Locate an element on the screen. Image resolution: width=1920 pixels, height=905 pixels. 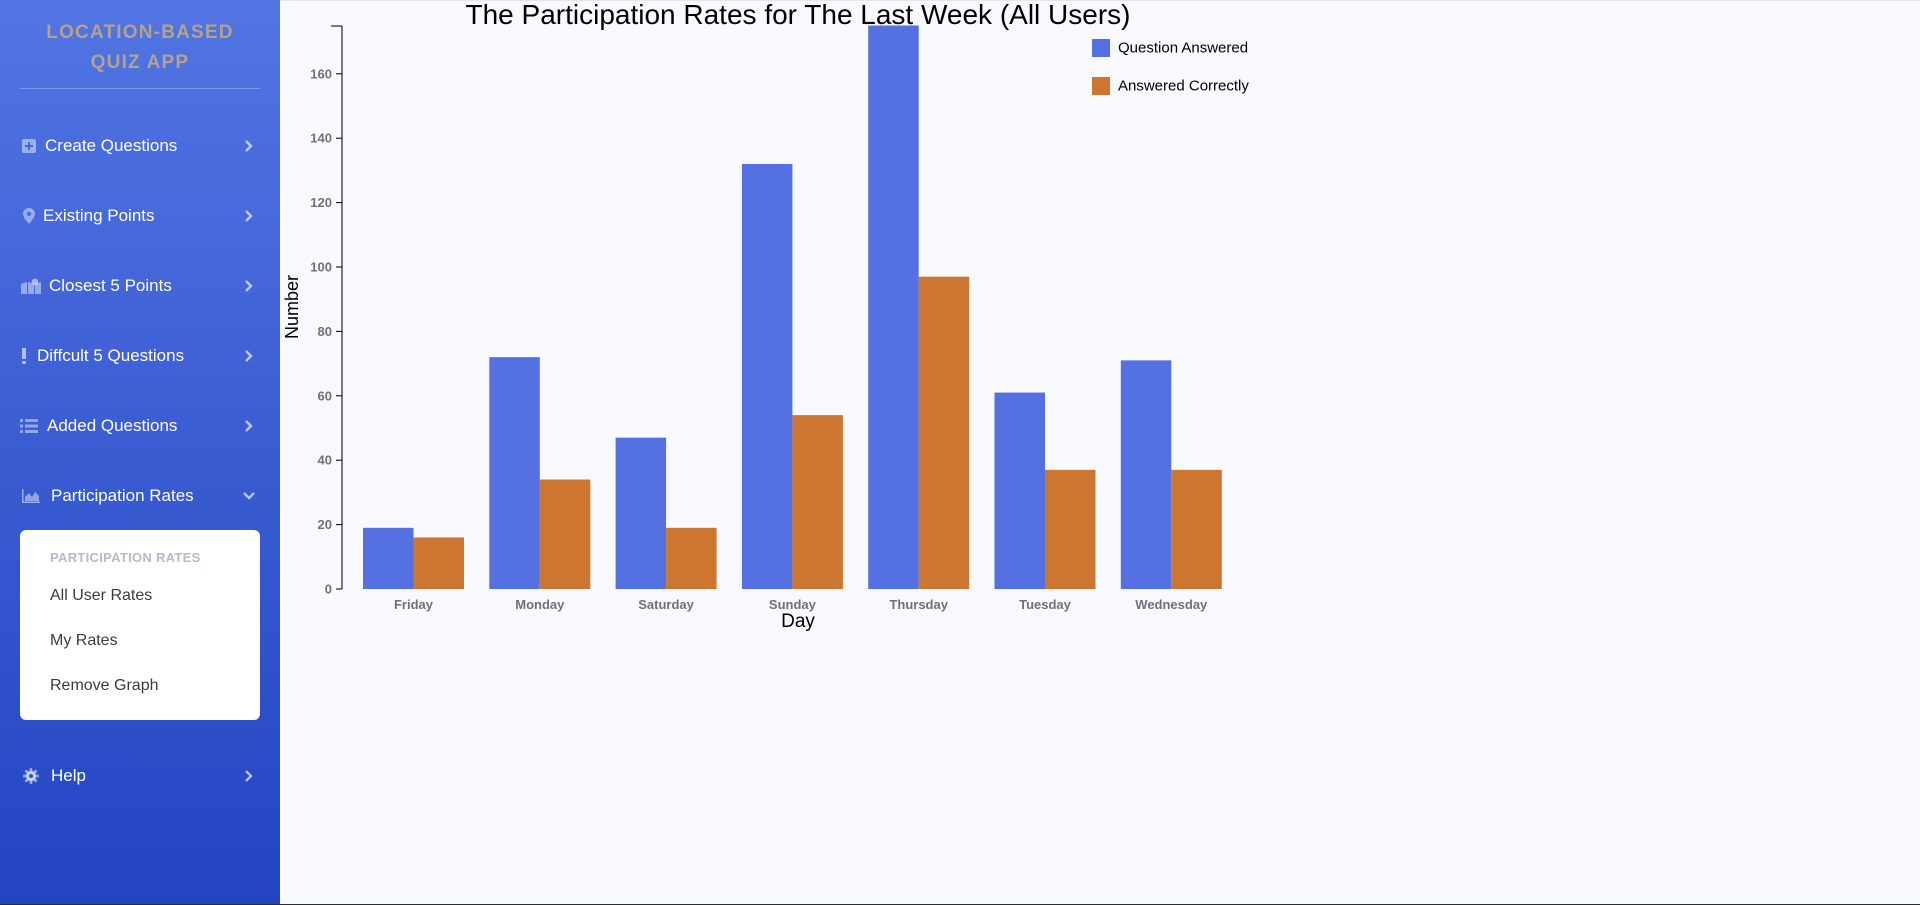
sidebar-item-added-questions: Added Questions is located at coordinates (140, 426).